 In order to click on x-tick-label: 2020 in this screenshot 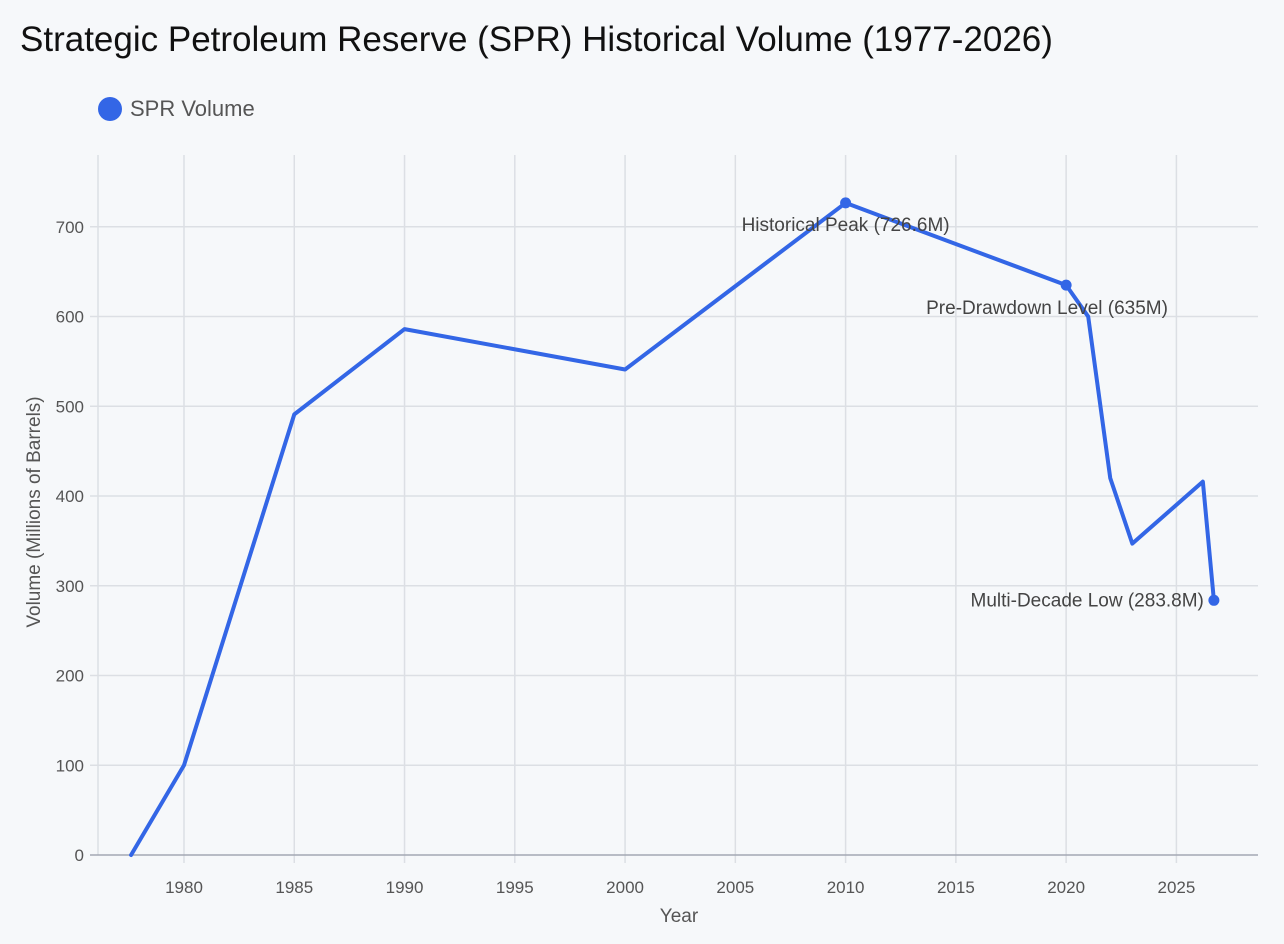, I will do `click(1066, 887)`.